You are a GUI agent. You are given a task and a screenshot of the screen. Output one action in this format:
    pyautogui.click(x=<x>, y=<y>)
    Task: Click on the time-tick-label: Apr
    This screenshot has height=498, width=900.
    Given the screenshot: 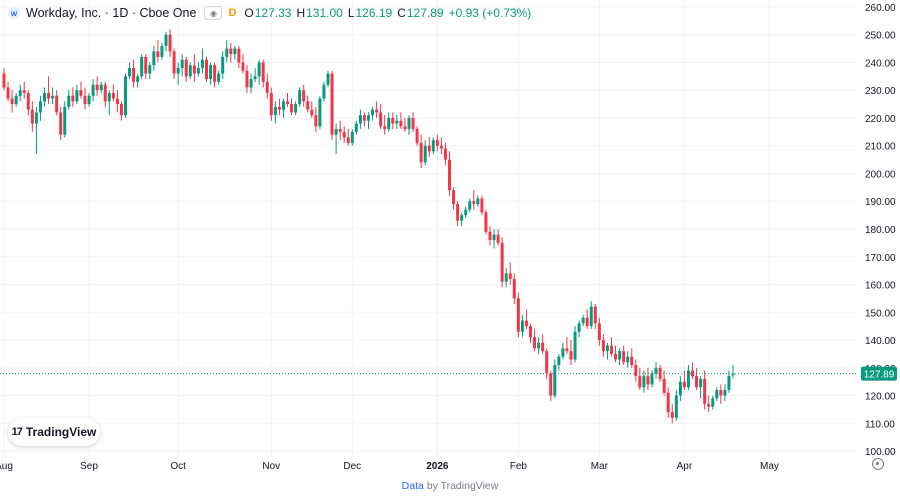 What is the action you would take?
    pyautogui.click(x=685, y=466)
    